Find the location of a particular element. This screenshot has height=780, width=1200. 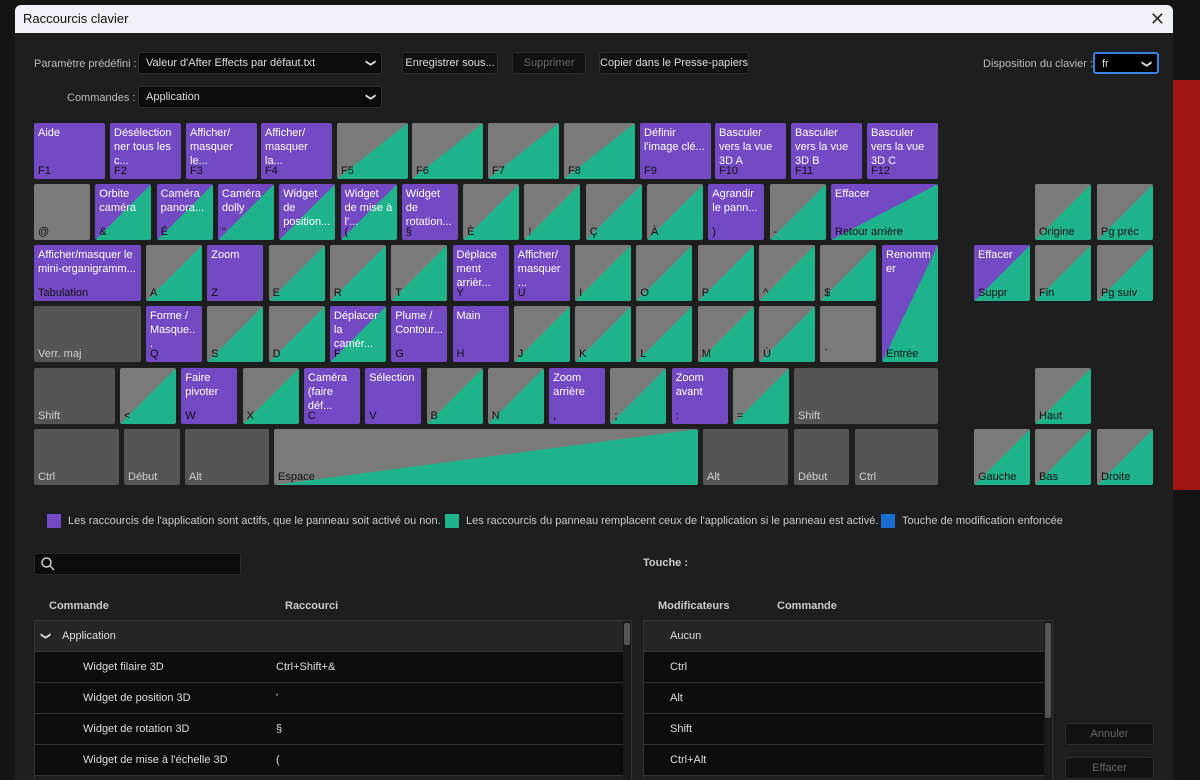

key-verr.-maj: Verr. maj is located at coordinates (87, 334).